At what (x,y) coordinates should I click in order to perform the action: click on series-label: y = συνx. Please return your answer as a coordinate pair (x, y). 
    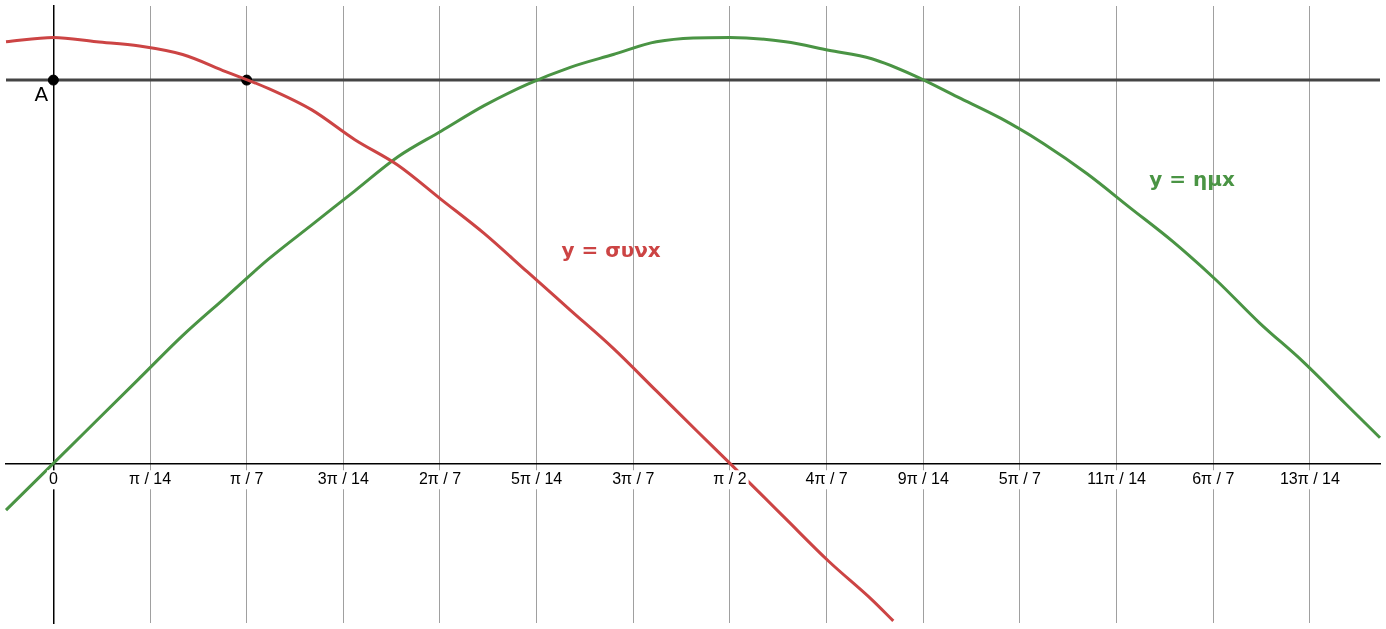
    Looking at the image, I should click on (611, 249).